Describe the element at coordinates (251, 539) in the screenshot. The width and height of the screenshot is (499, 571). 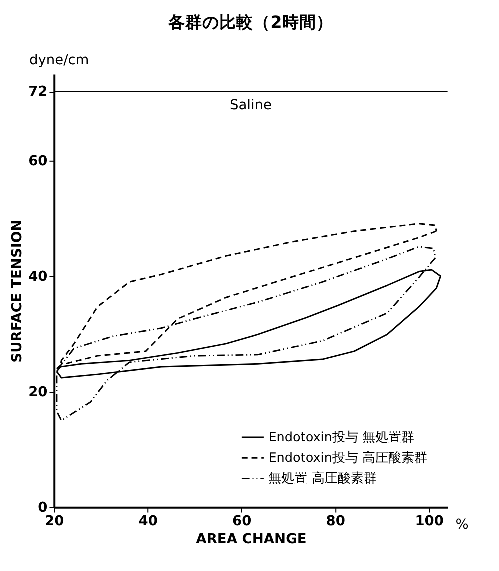
I see `x-axis-title: AREA CHANGE` at that location.